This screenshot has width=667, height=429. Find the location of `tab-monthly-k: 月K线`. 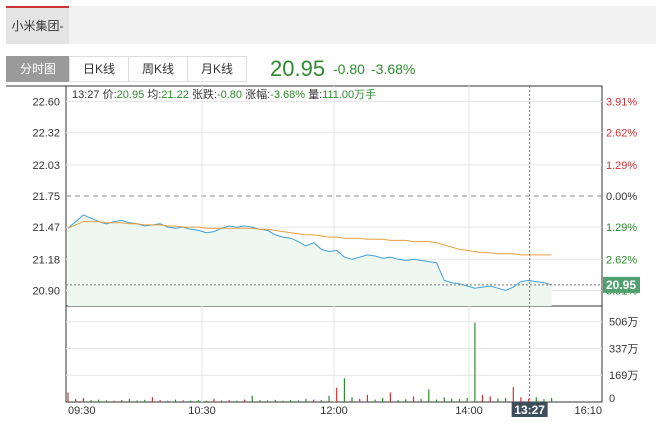

tab-monthly-k: 月K线 is located at coordinates (217, 69).